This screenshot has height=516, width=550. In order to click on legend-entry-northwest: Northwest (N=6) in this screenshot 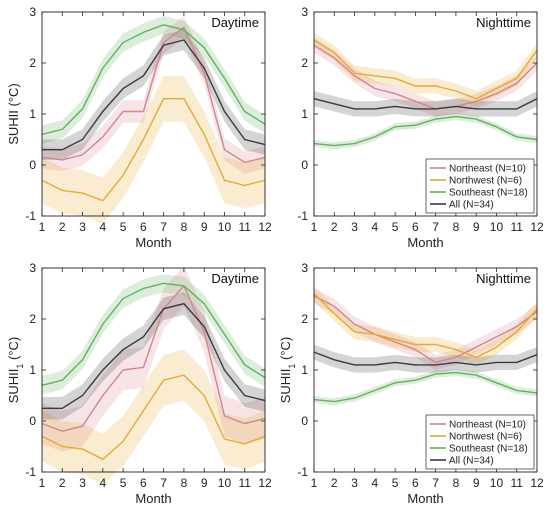, I will do `click(485, 181)`.